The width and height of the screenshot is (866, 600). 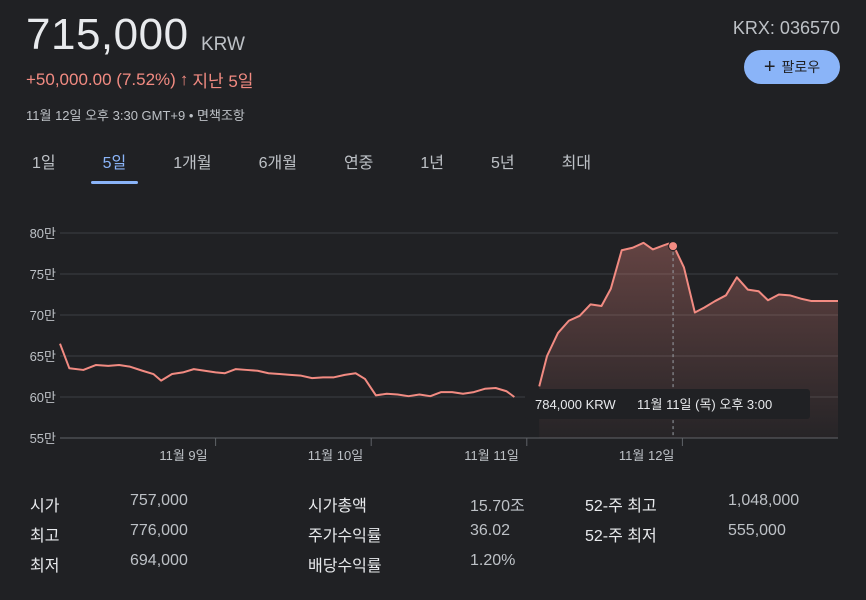 I want to click on y-tick-label: 70만, so click(x=43, y=315).